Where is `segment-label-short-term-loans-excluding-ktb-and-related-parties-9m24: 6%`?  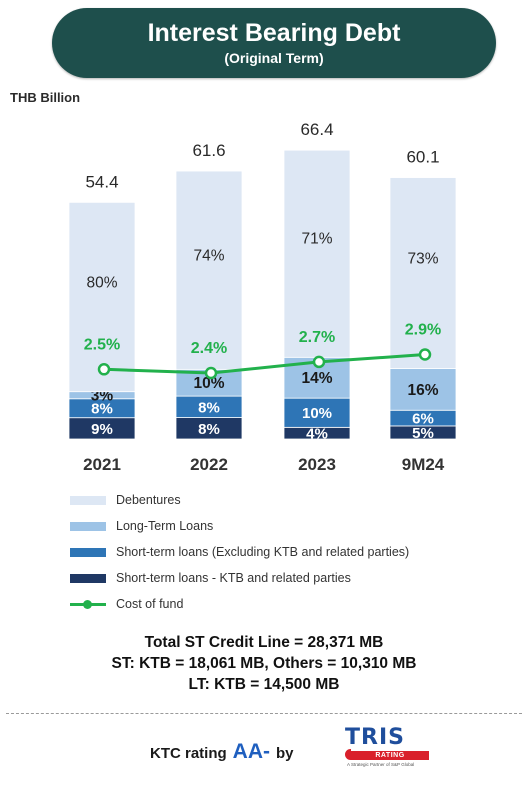 segment-label-short-term-loans-excluding-ktb-and-related-parties-9m24: 6% is located at coordinates (423, 419).